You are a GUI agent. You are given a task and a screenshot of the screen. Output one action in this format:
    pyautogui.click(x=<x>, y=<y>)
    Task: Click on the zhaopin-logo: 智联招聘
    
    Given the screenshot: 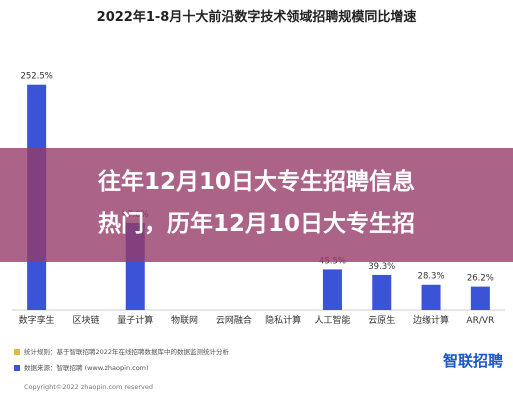 What is the action you would take?
    pyautogui.click(x=472, y=361)
    